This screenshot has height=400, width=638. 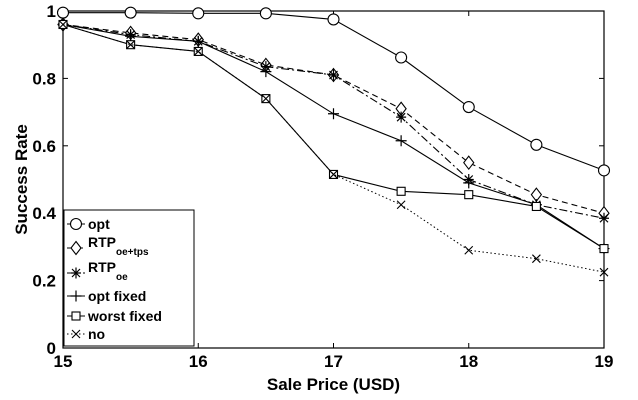 I want to click on legend-label: opt, so click(x=99, y=224).